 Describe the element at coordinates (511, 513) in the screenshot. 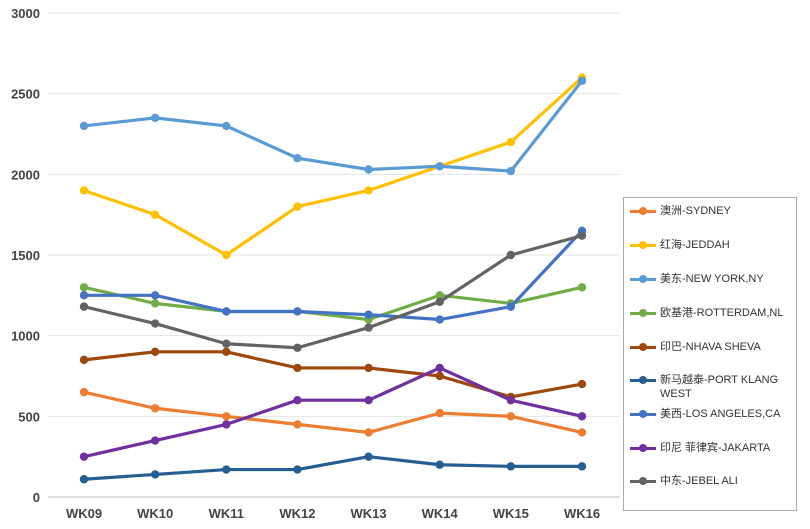

I see `x-tick-label: WK15` at that location.